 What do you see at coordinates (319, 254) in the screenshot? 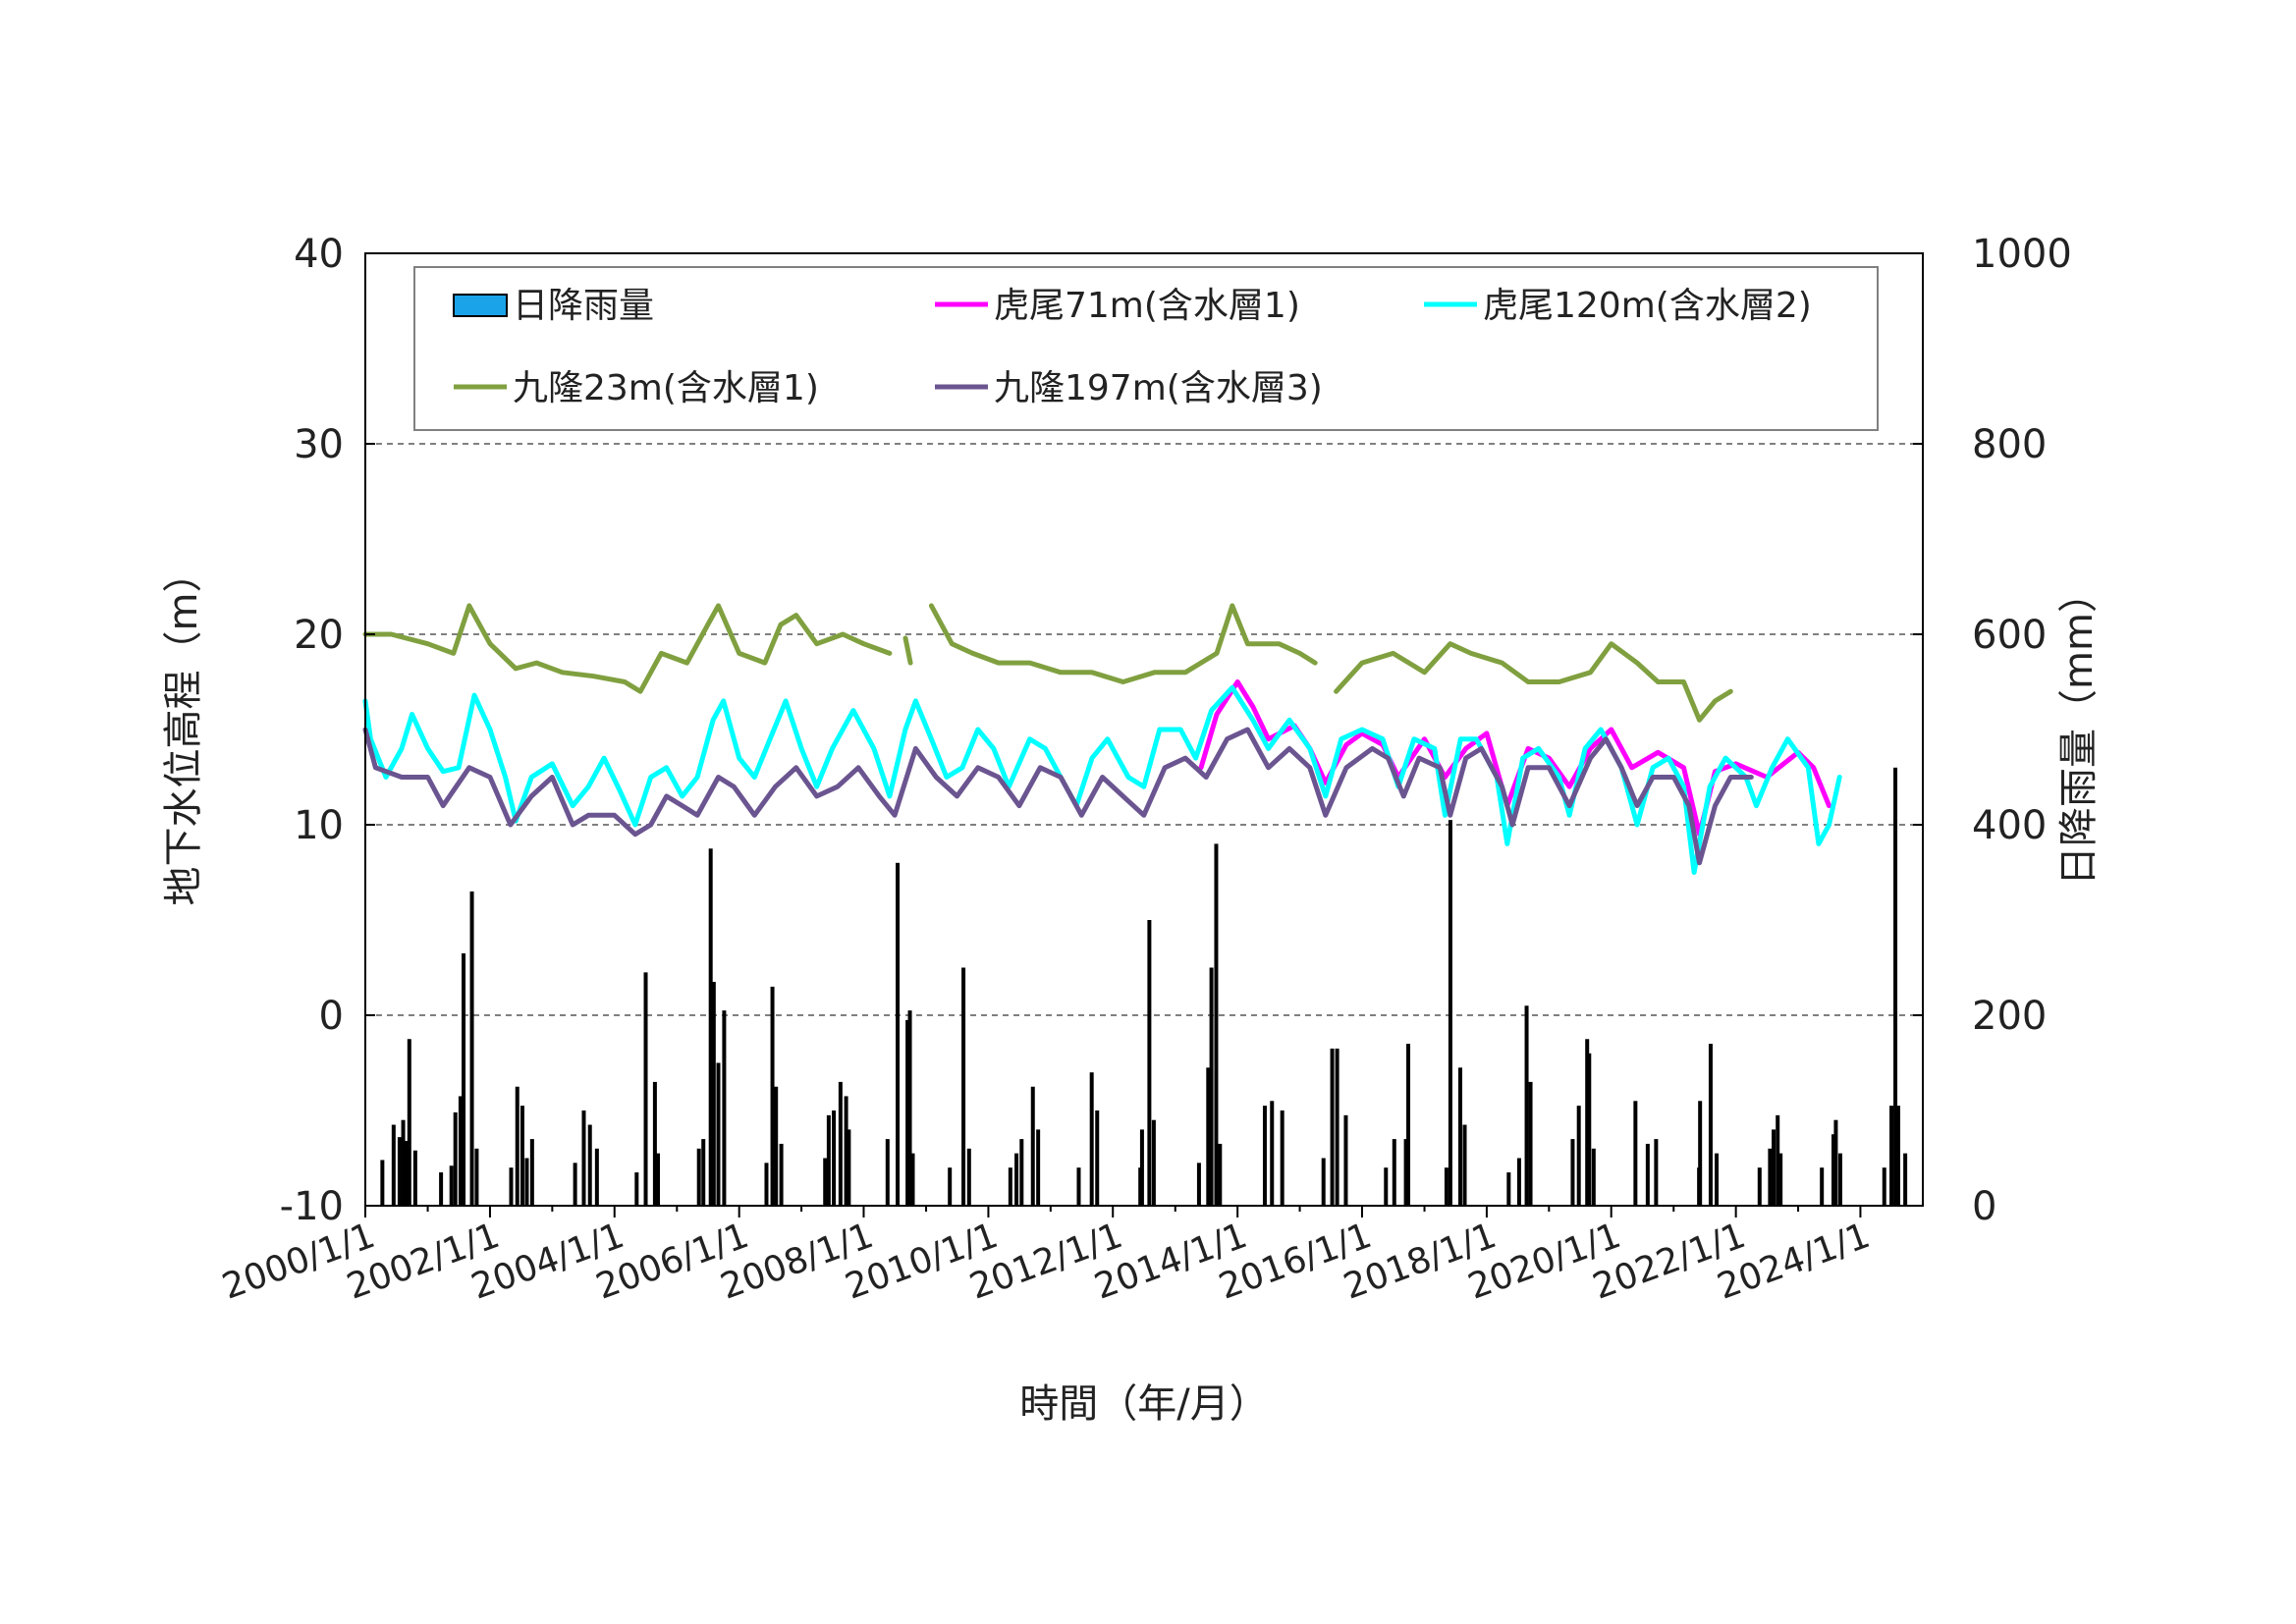
I see `y-tick-label: 40` at bounding box center [319, 254].